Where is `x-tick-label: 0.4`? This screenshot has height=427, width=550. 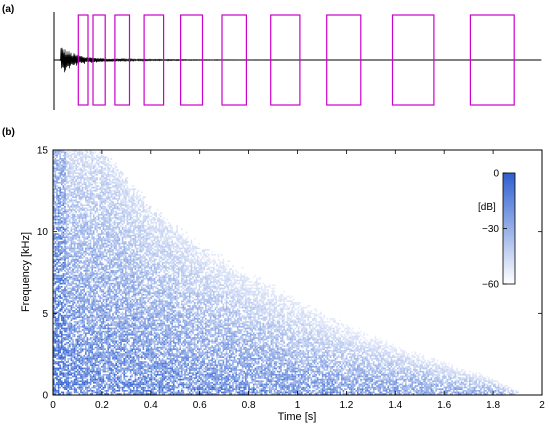 x-tick-label: 0.4 is located at coordinates (151, 405).